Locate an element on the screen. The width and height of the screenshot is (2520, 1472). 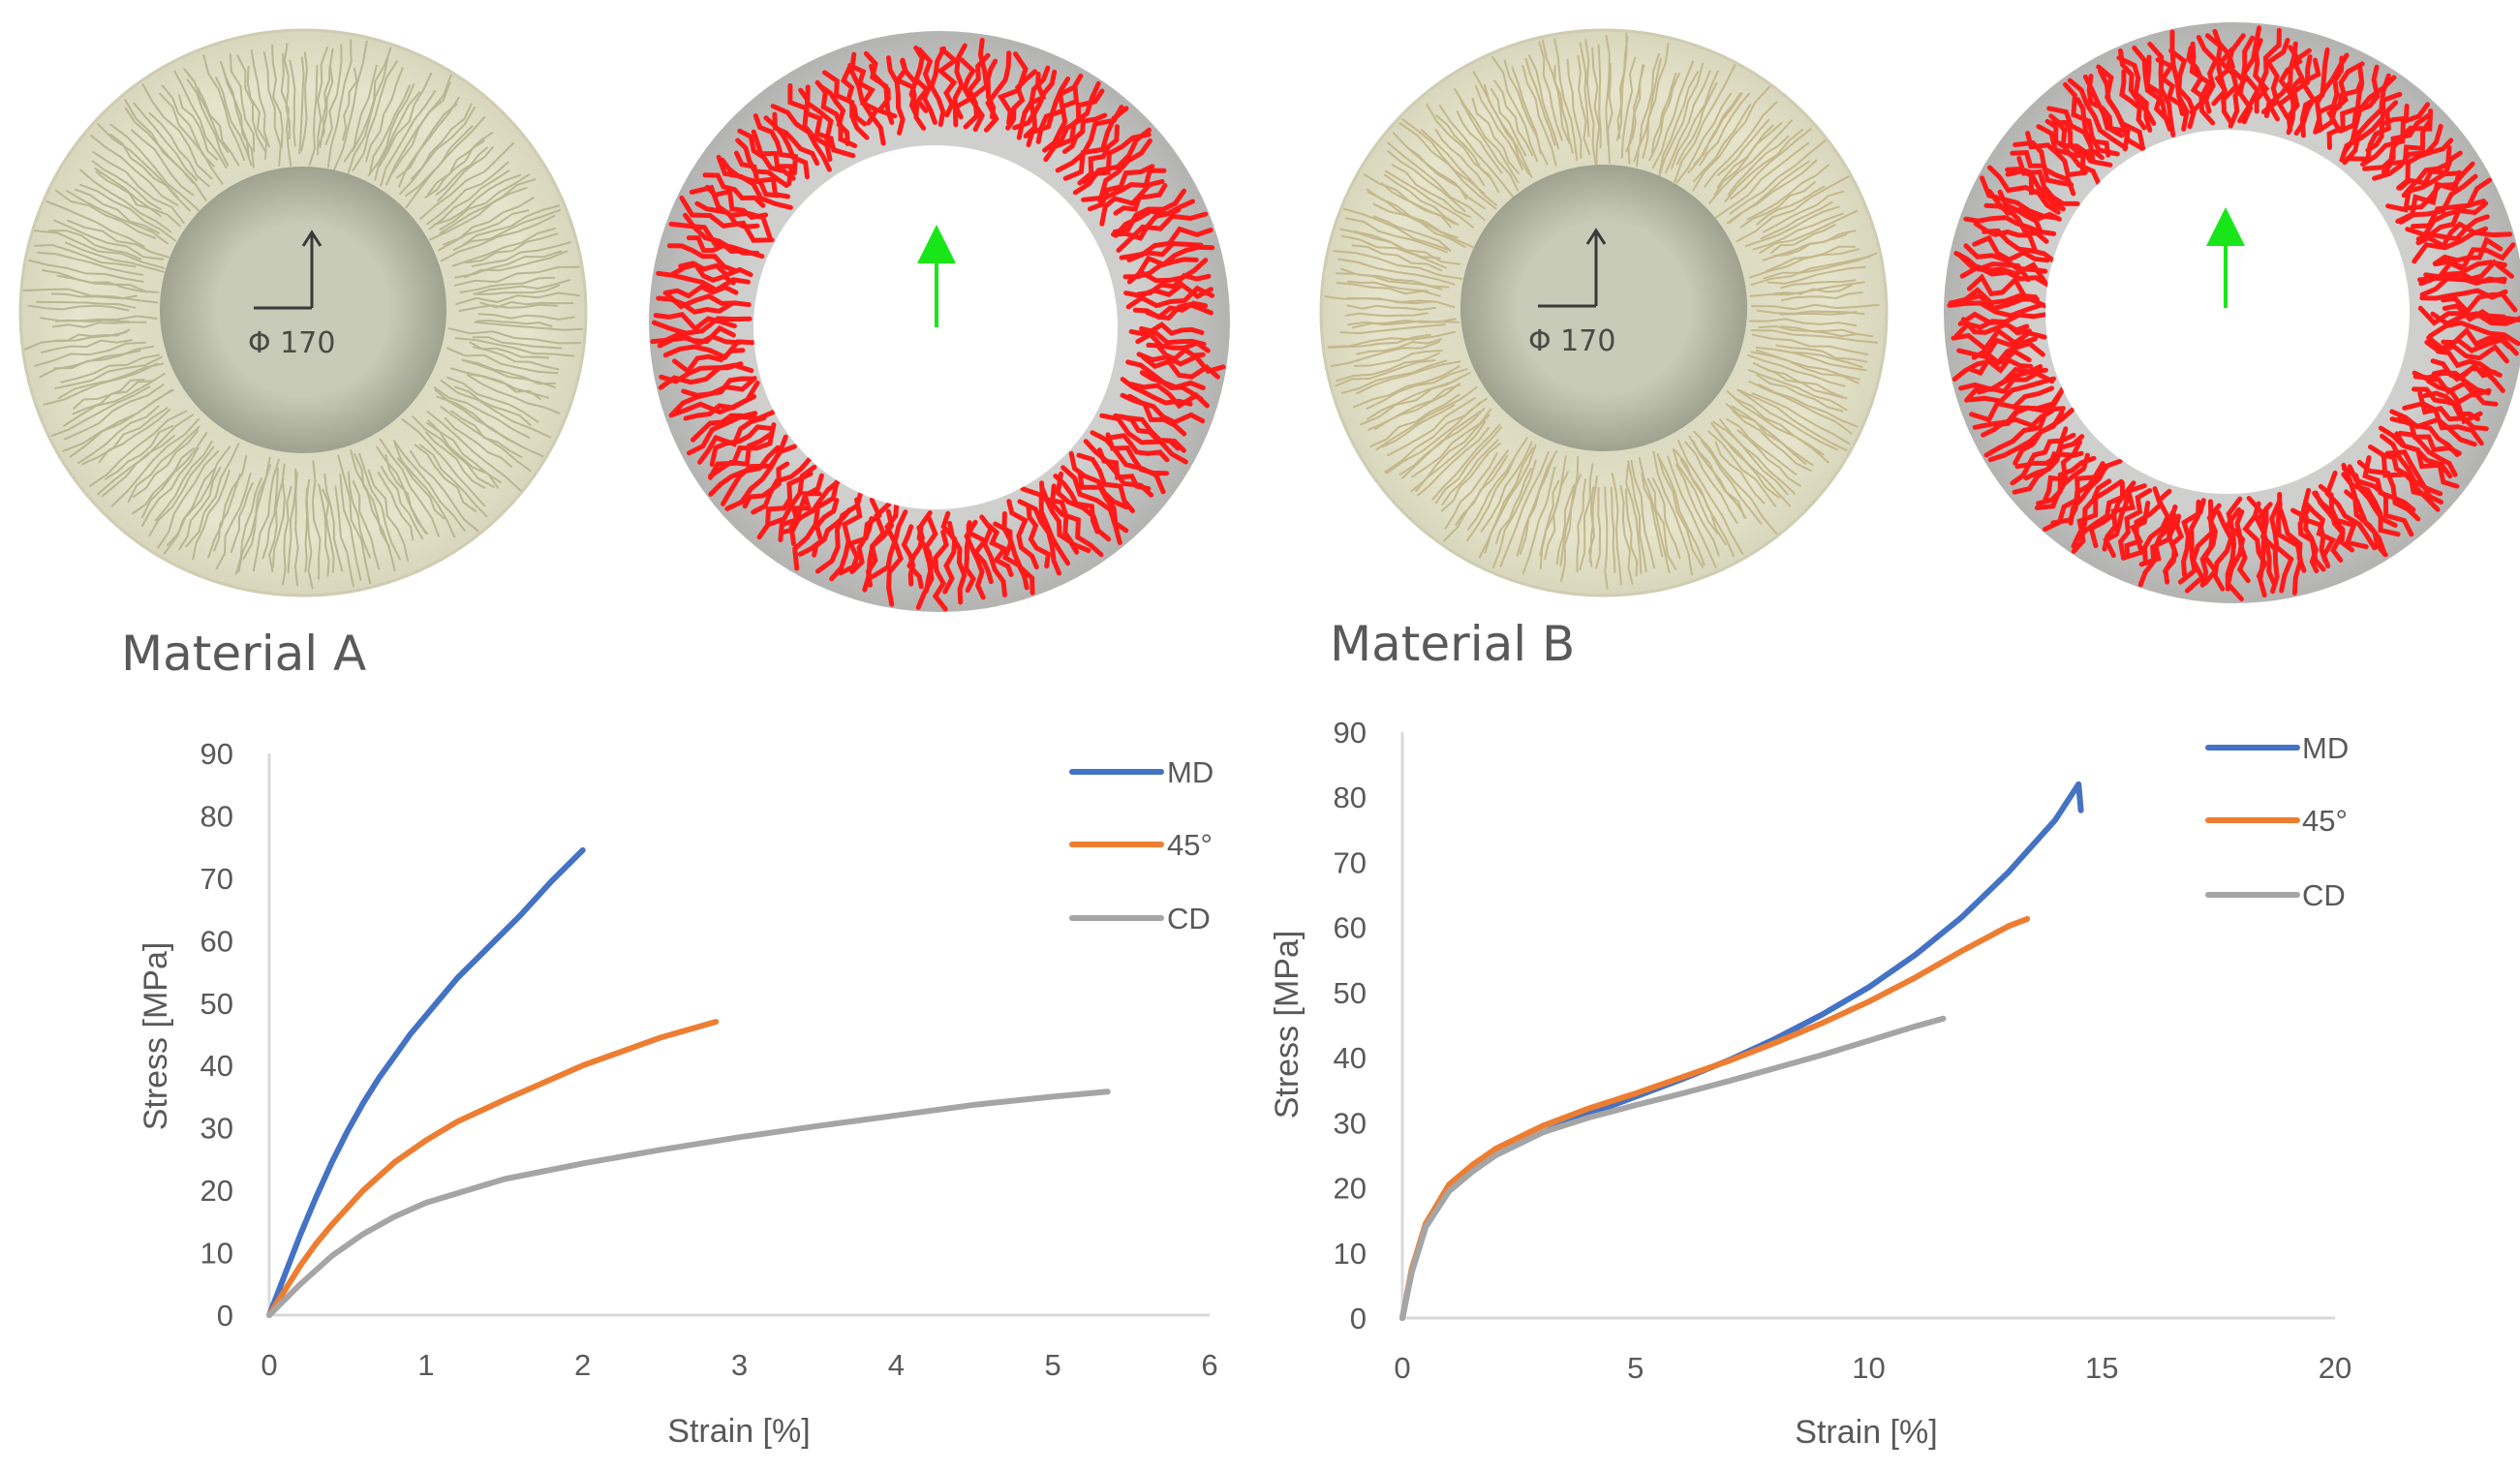
chart-a-y-tick-label: 90 is located at coordinates (217, 754).